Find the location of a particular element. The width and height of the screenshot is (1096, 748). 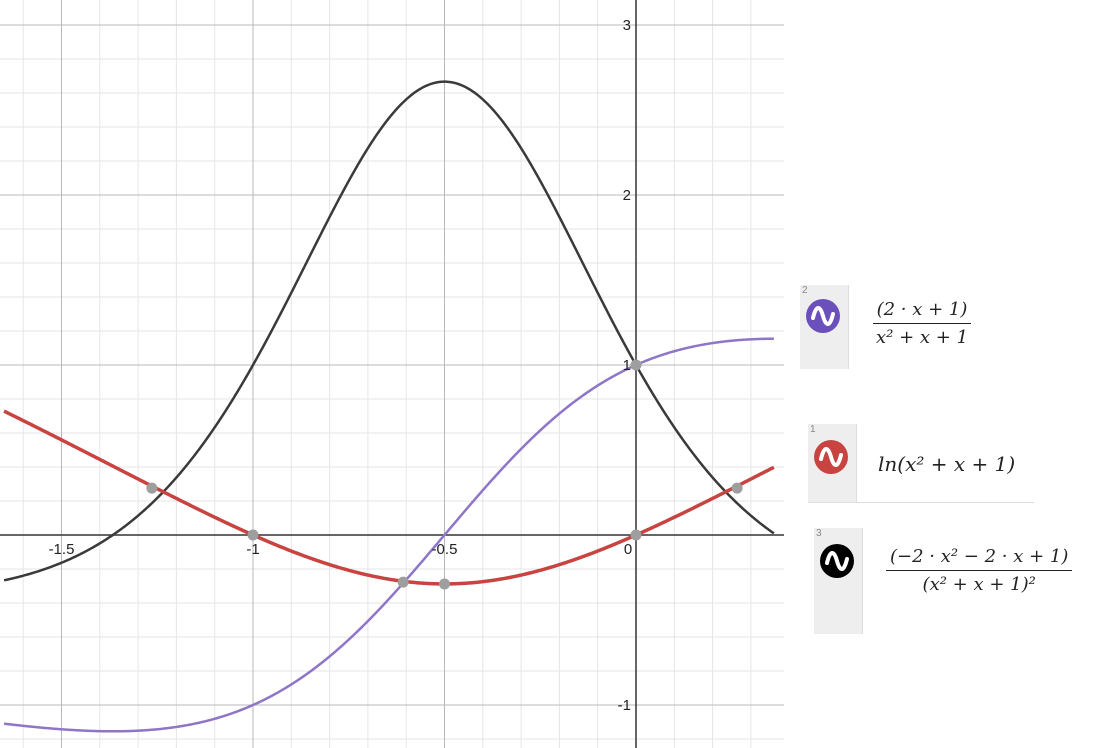

fraction-denominator: (x² + x + 1)² is located at coordinates (979, 584).